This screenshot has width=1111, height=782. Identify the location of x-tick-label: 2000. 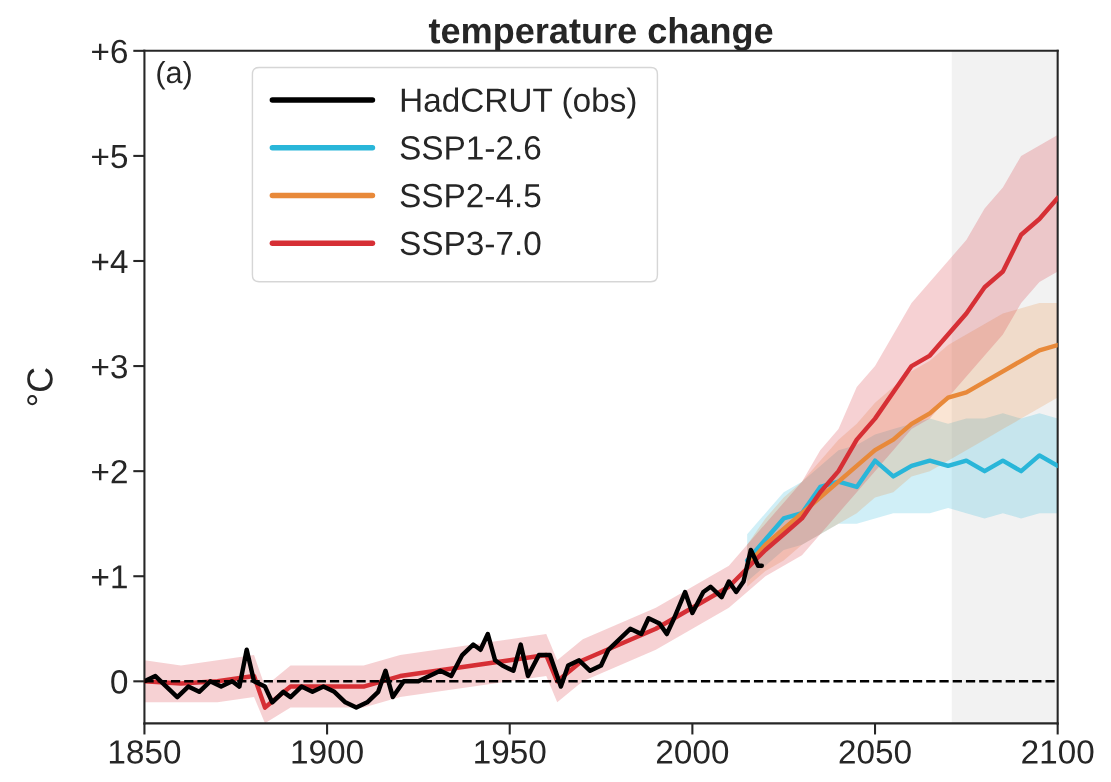
(692, 752).